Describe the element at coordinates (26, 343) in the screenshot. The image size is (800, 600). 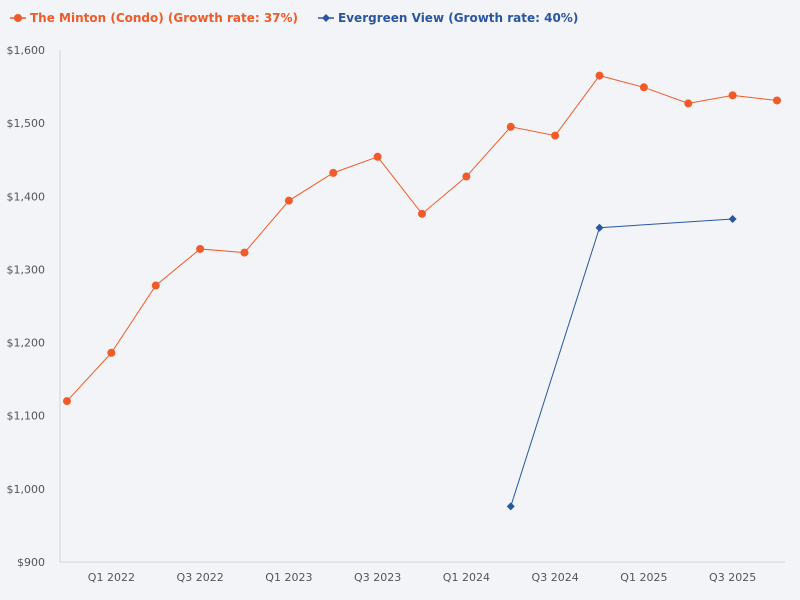
I see `y-tick-label: $1,200` at that location.